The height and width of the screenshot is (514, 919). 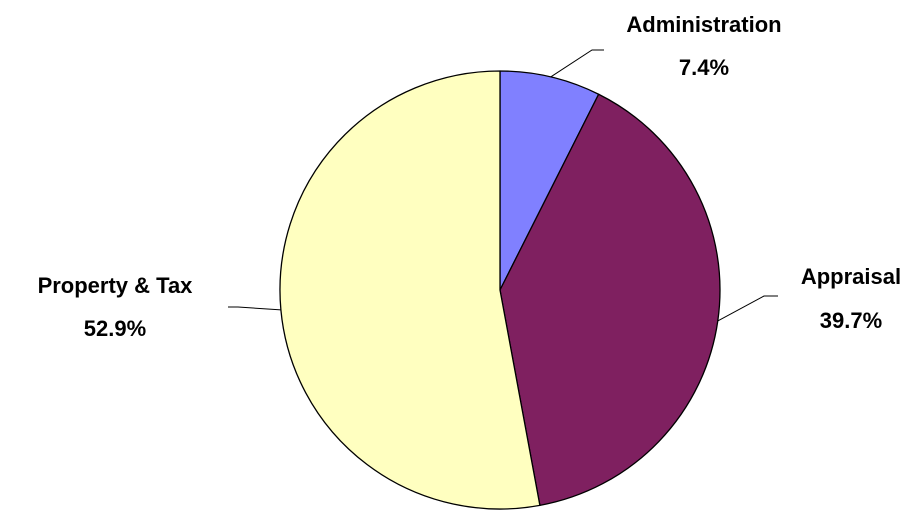 I want to click on slice-label-appraisal: Appraisal, so click(x=851, y=276).